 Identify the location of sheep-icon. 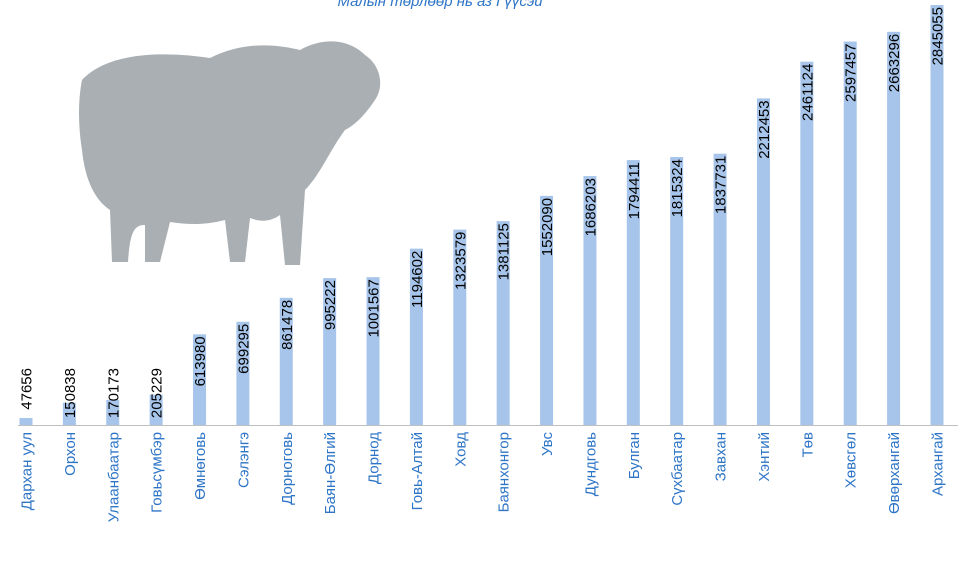
(230, 153).